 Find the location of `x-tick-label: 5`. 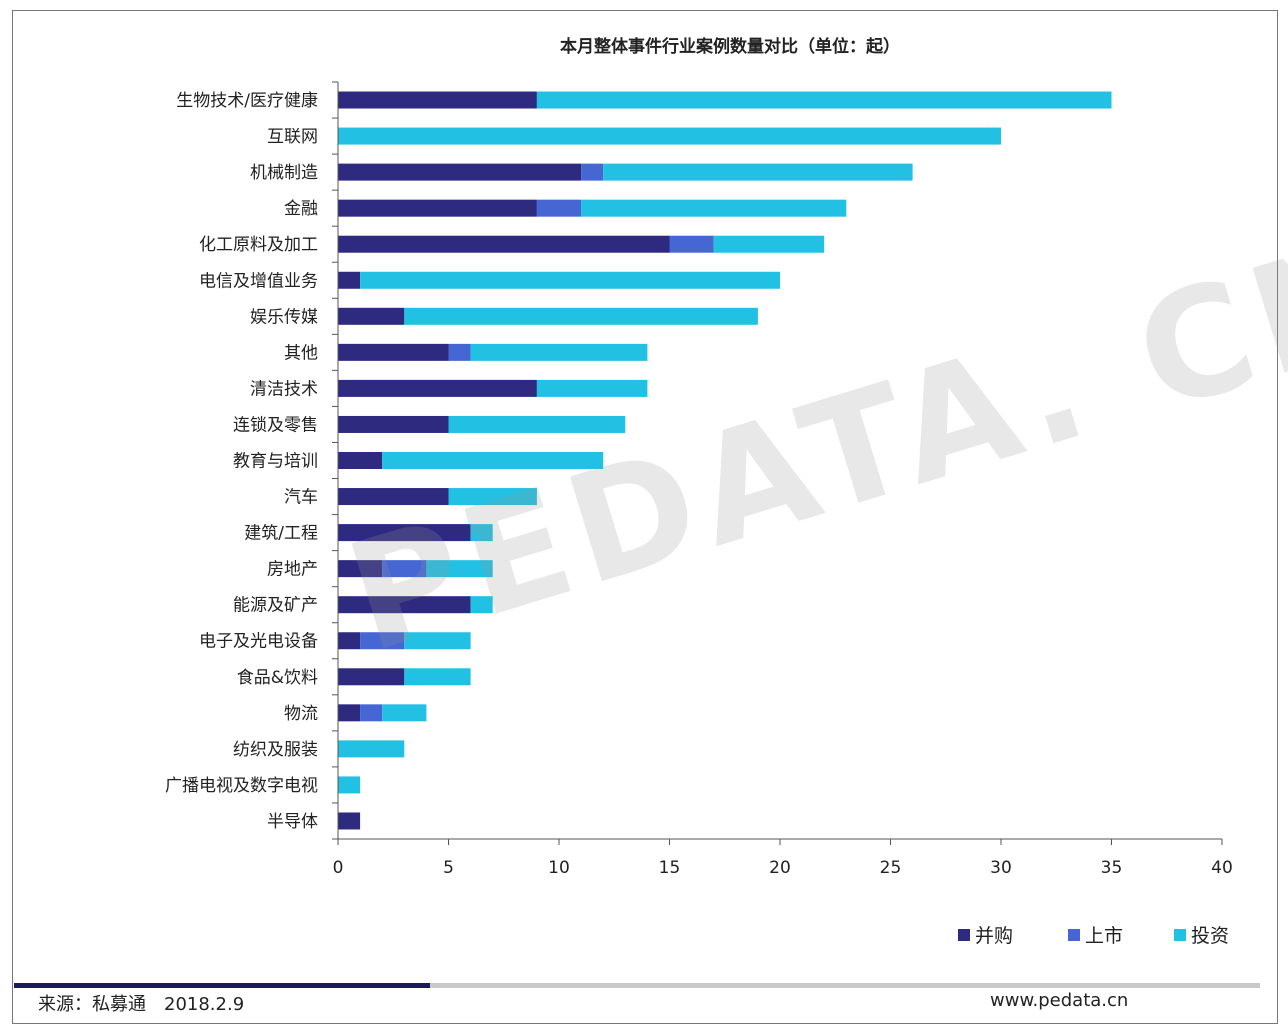

x-tick-label: 5 is located at coordinates (448, 868).